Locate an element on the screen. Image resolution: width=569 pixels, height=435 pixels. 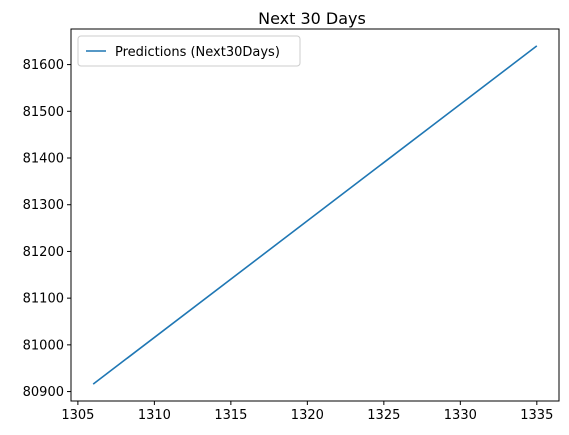
x-axis: 1305 1310 1315 1320 1325 1330 1335 is located at coordinates (307, 412).